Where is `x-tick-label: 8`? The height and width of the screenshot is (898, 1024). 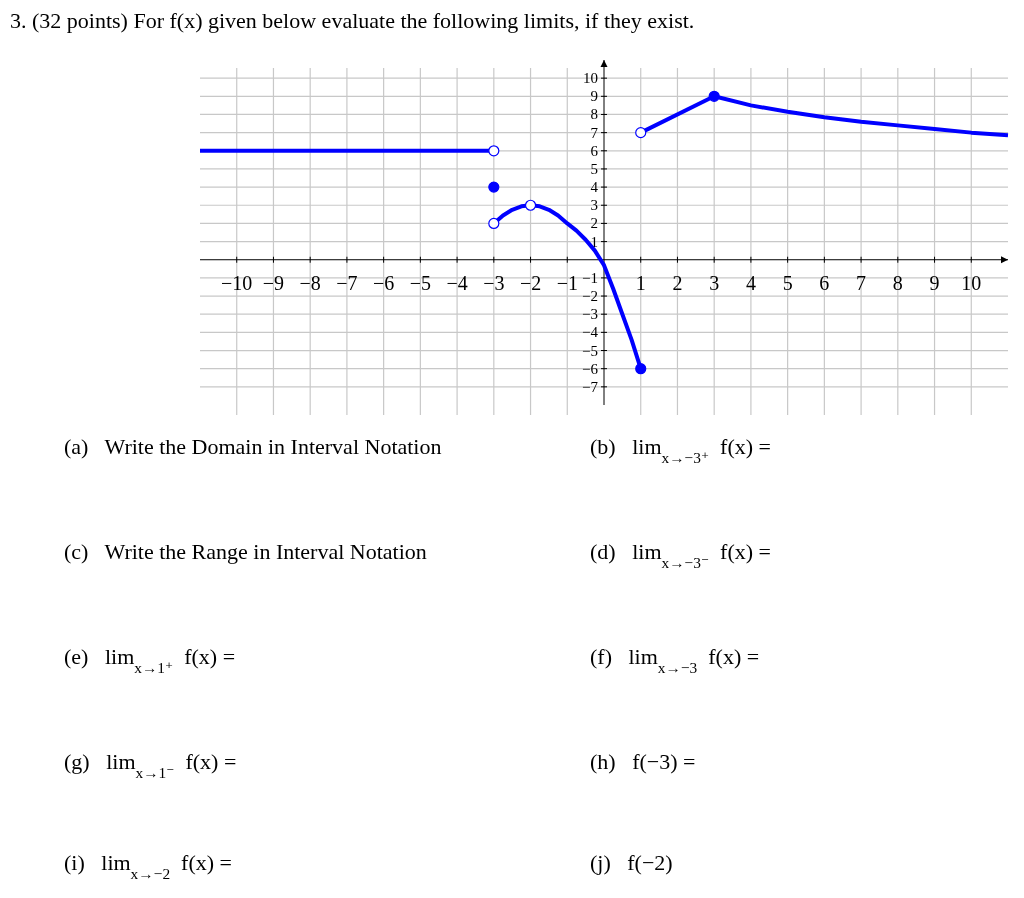 x-tick-label: 8 is located at coordinates (897, 282).